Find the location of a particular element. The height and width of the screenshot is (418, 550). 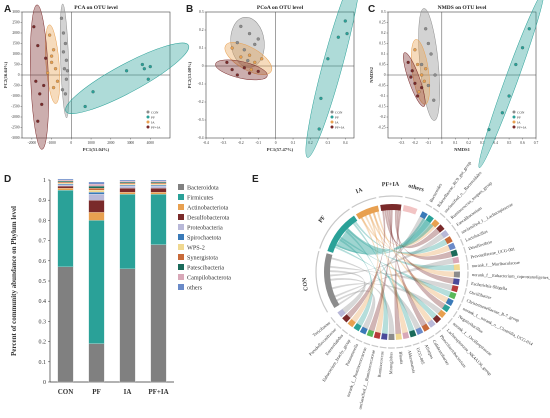

panel-letter-a: A is located at coordinates (8, 9).